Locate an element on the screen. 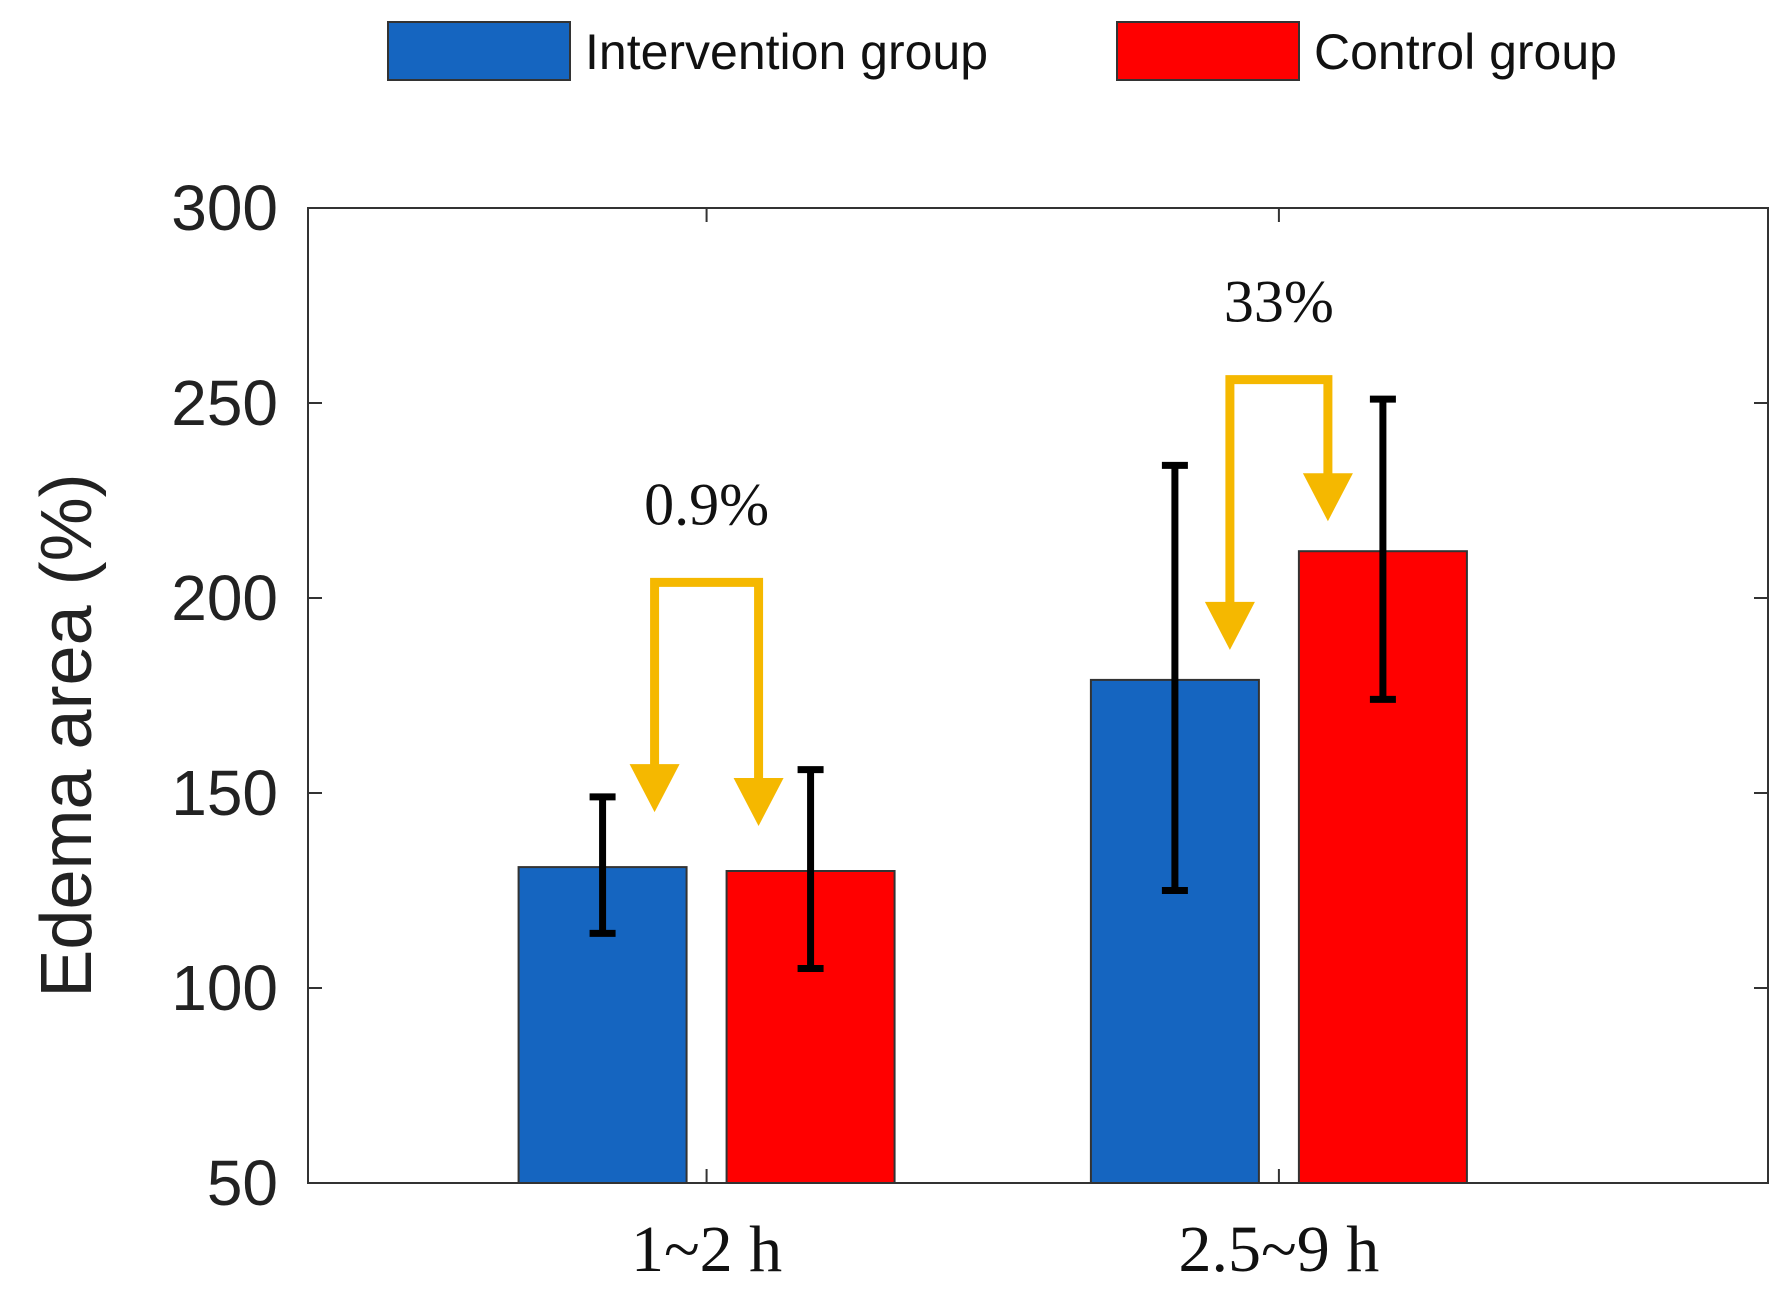 The image size is (1792, 1304). y-tick-label: 50 is located at coordinates (242, 1183).